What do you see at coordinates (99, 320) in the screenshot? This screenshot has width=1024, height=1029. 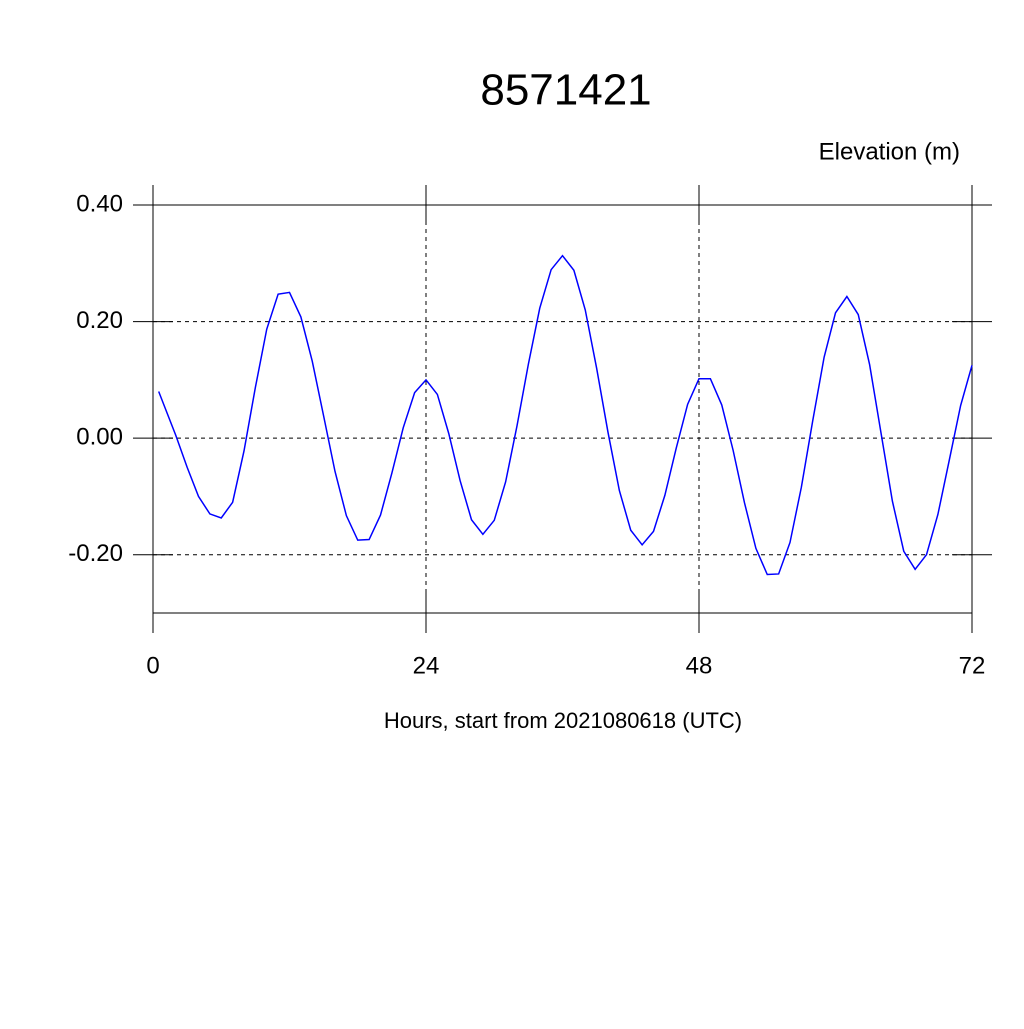 I see `y-tick-label: 0.20` at bounding box center [99, 320].